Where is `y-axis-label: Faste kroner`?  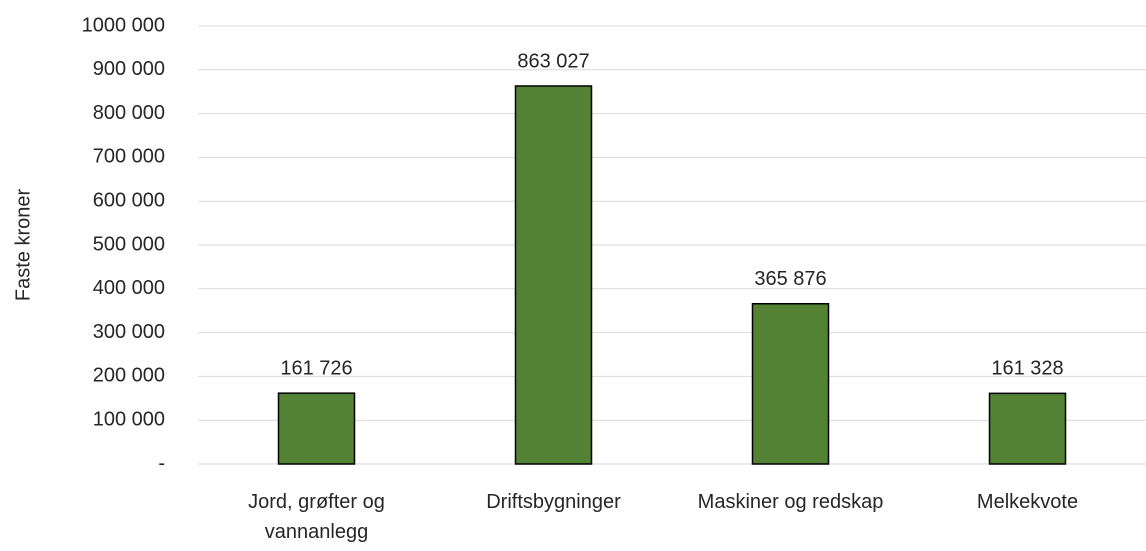
y-axis-label: Faste kroner is located at coordinates (23, 245).